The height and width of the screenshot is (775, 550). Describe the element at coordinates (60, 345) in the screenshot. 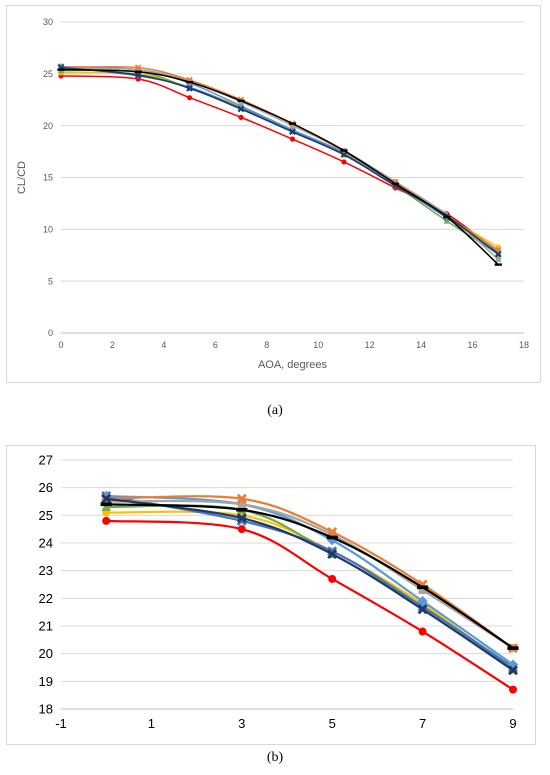

I see `x-tick-label: 0` at that location.